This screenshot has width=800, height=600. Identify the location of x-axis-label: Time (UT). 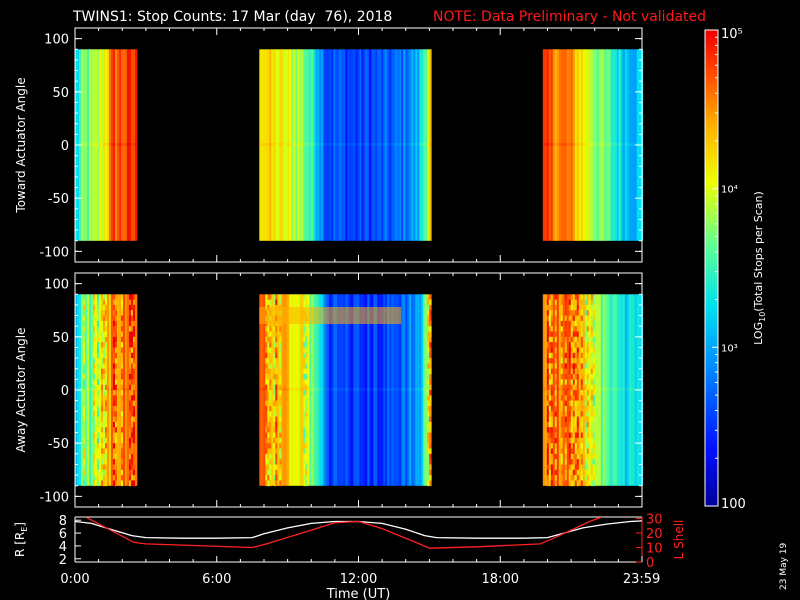
(358, 593).